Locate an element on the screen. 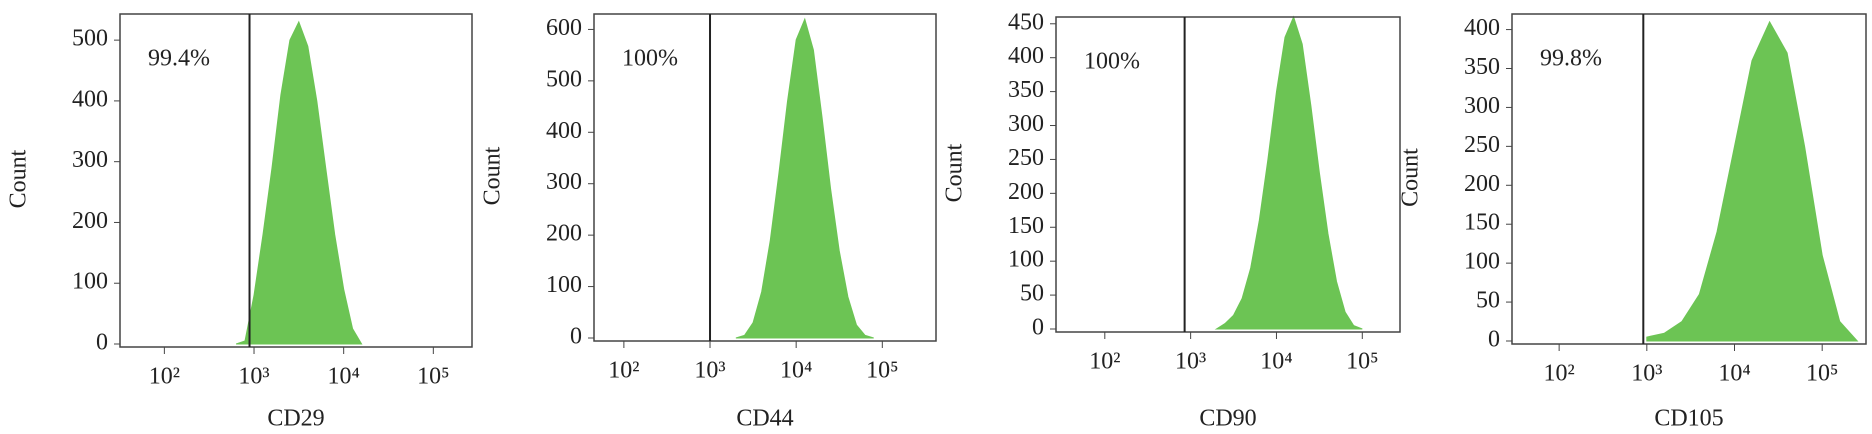 The image size is (1872, 434). x-axis-label: CD90 is located at coordinates (1227, 419).